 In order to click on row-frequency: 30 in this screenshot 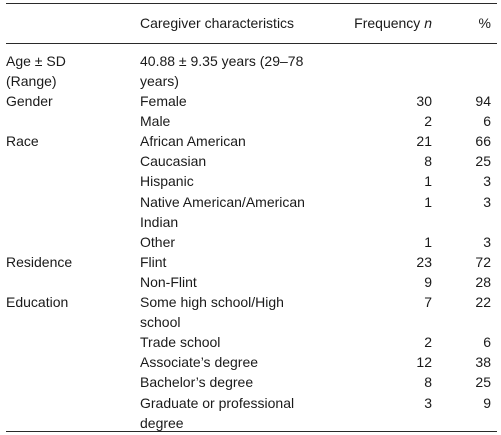, I will do `click(424, 101)`.